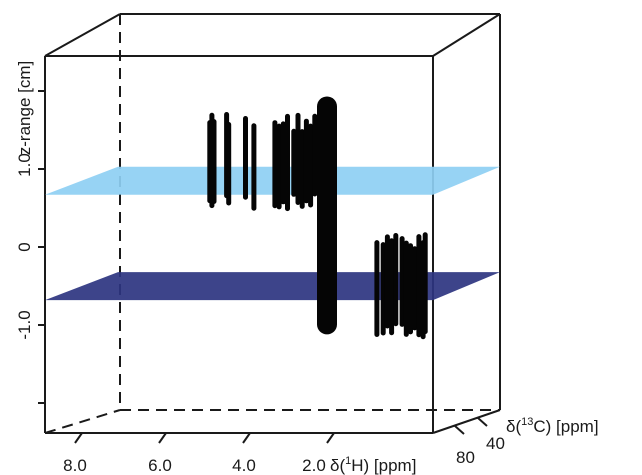 This screenshot has width=642, height=475. What do you see at coordinates (466, 35) in the screenshot?
I see `box-edge-top-right-depth` at bounding box center [466, 35].